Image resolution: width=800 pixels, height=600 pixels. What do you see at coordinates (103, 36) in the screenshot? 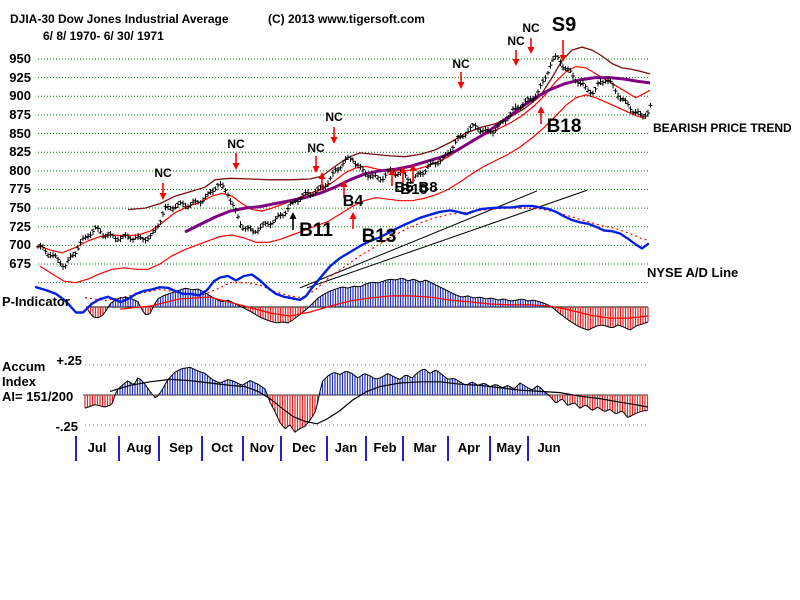
I see `date-range: 6/ 8/ 1970- 6/ 30/ 1971` at bounding box center [103, 36].